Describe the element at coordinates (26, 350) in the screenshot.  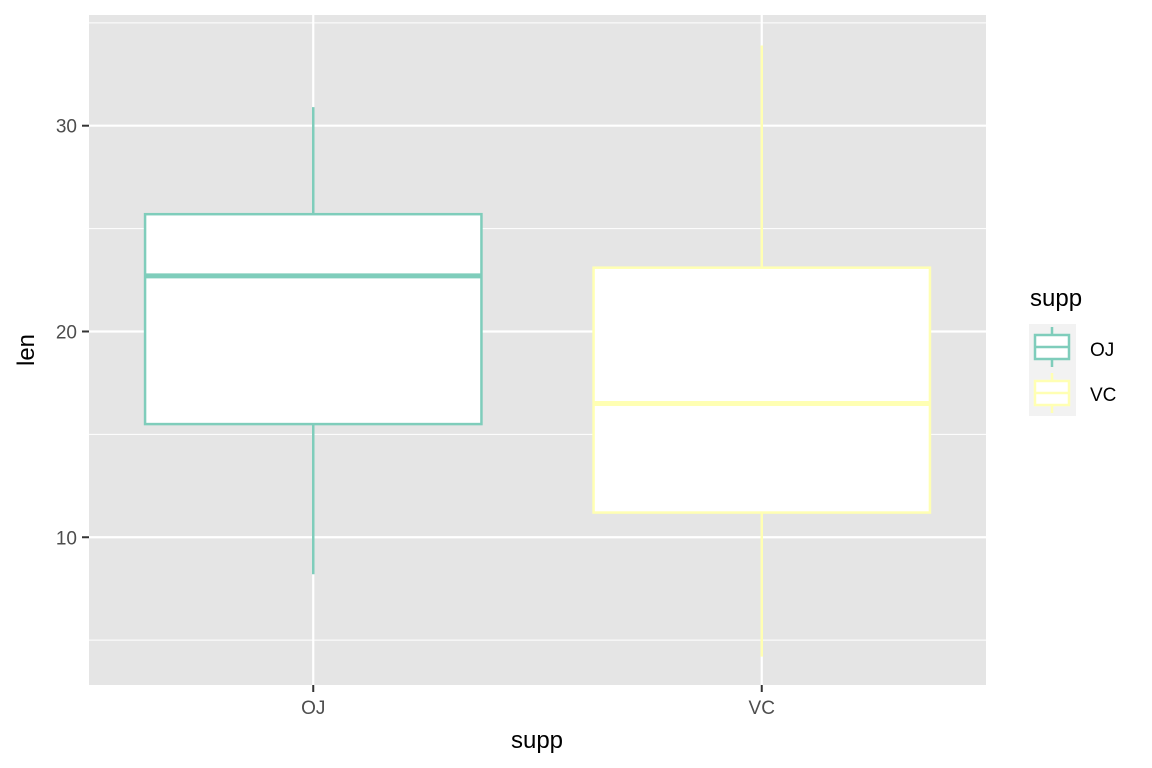
I see `y-axis-title: len` at that location.